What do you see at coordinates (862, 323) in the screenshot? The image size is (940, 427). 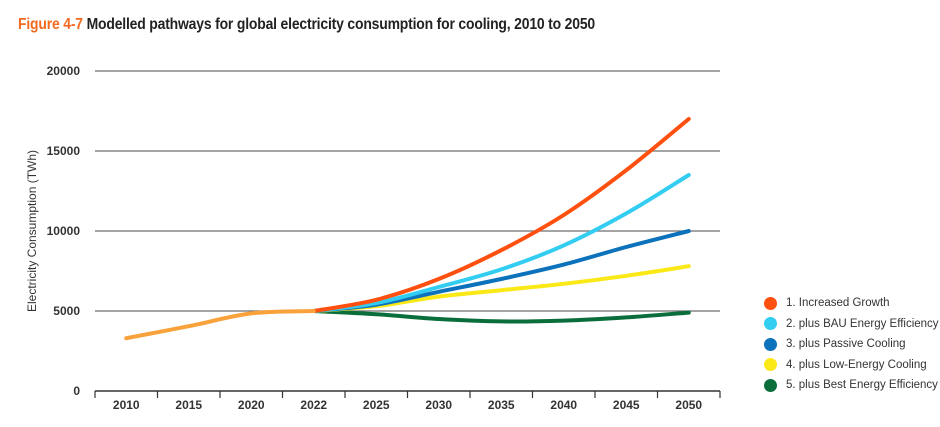 I see `legend-label: 2. plus BAU Energy Efficiency` at bounding box center [862, 323].